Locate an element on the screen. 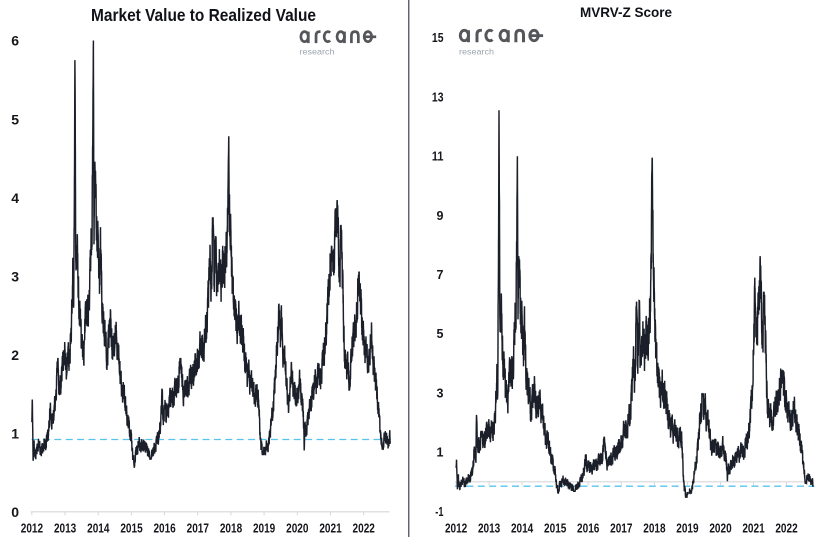 The height and width of the screenshot is (537, 826). svg-text: 11 is located at coordinates (438, 157).